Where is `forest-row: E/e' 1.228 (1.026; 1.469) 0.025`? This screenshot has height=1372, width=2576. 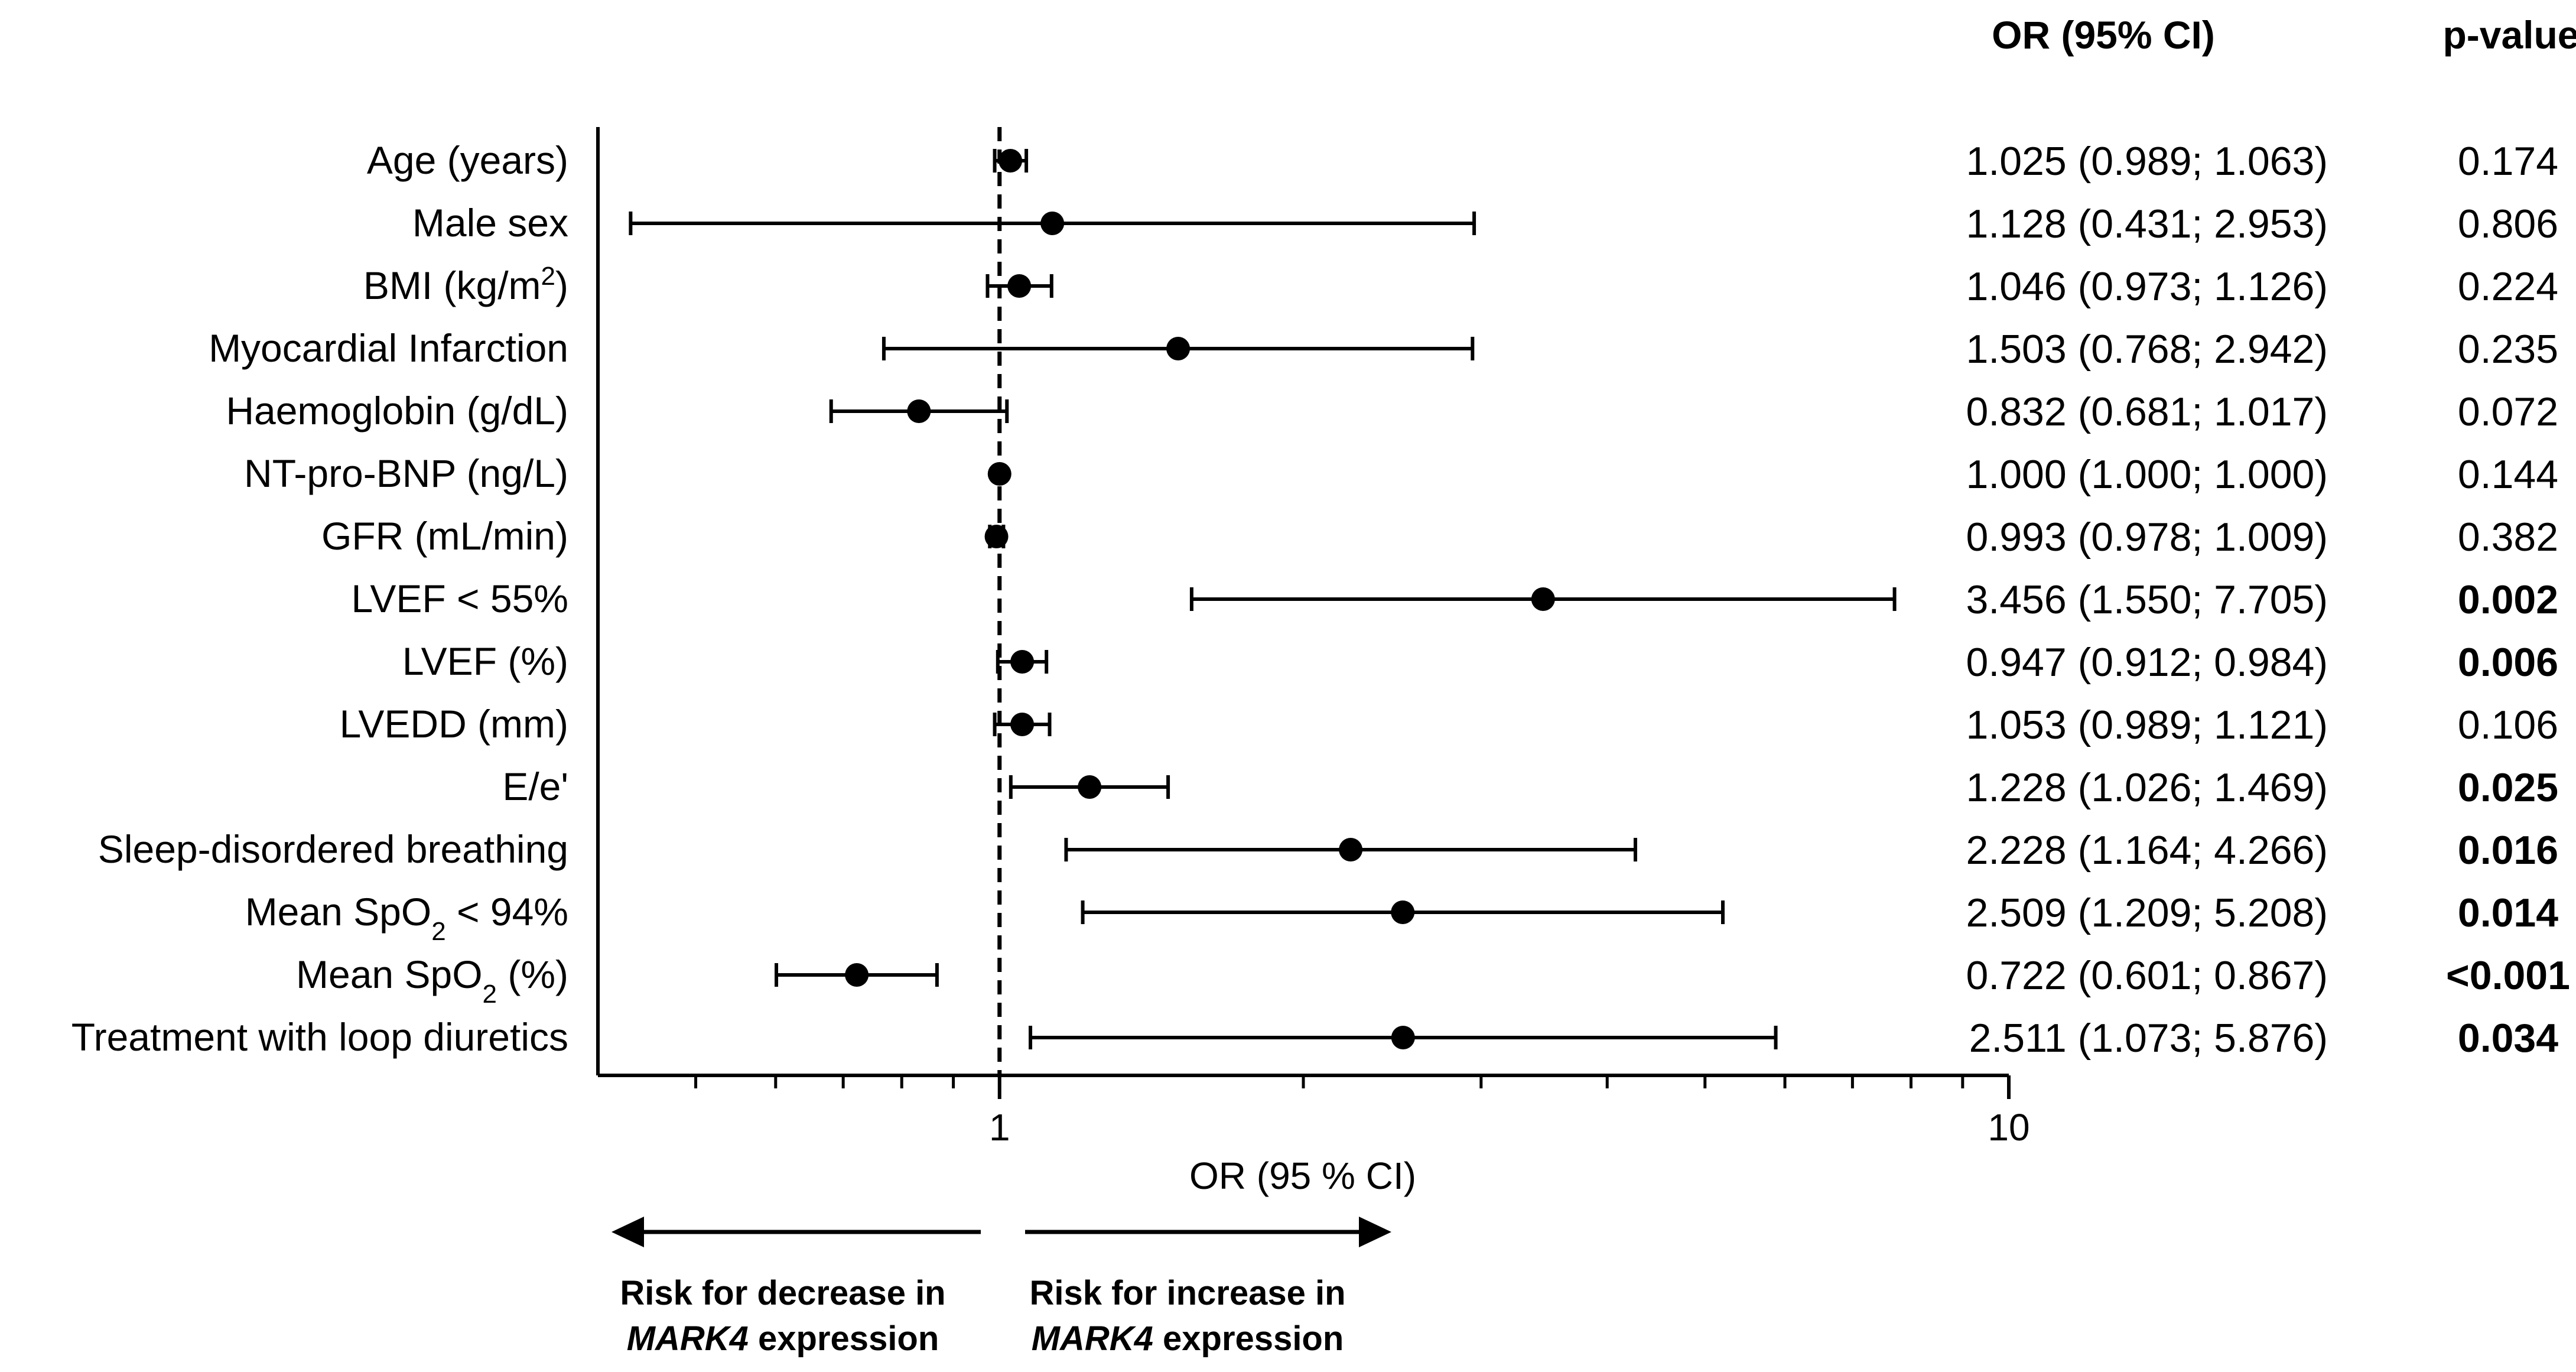 forest-row: E/e' 1.228 (1.026; 1.469) 0.025 is located at coordinates (1530, 787).